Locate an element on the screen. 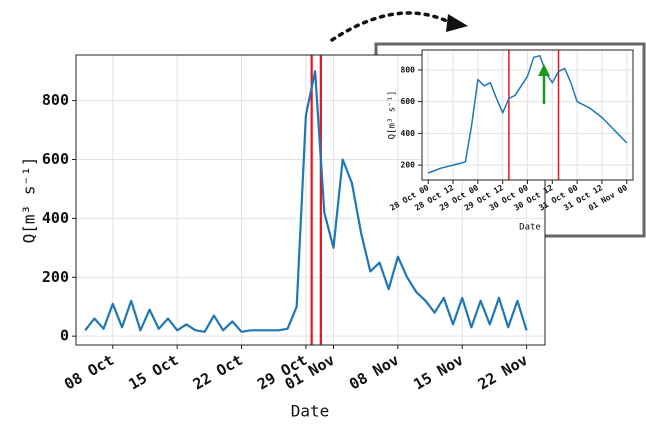 The width and height of the screenshot is (646, 427). x-tick-label: 22 Oct is located at coordinates (218, 372).